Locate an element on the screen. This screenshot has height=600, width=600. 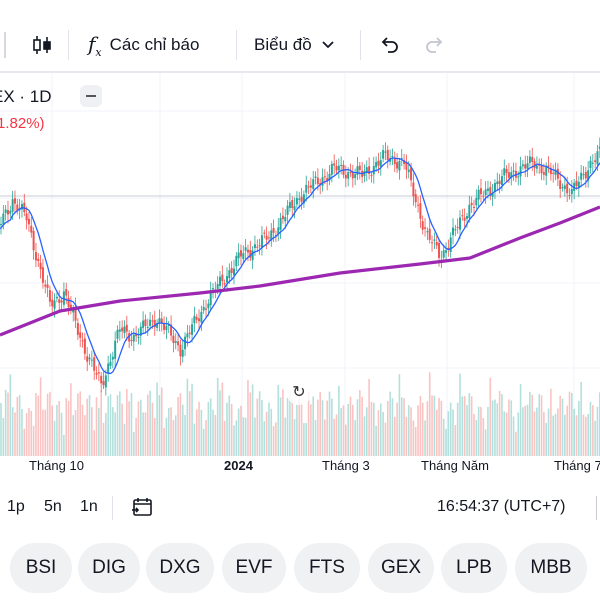
redo-icon is located at coordinates (435, 45).